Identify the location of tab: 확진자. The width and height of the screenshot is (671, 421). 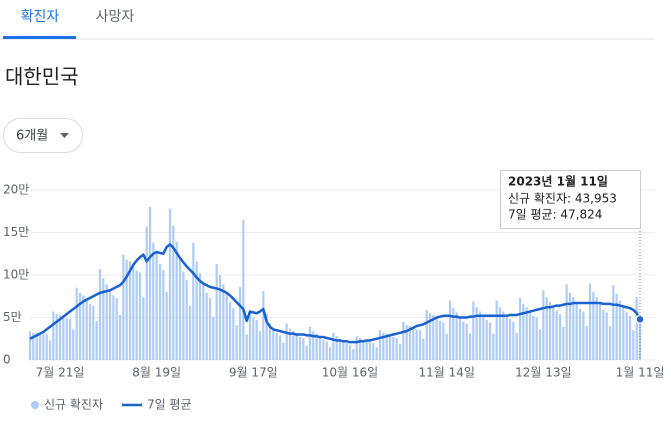
(40, 17).